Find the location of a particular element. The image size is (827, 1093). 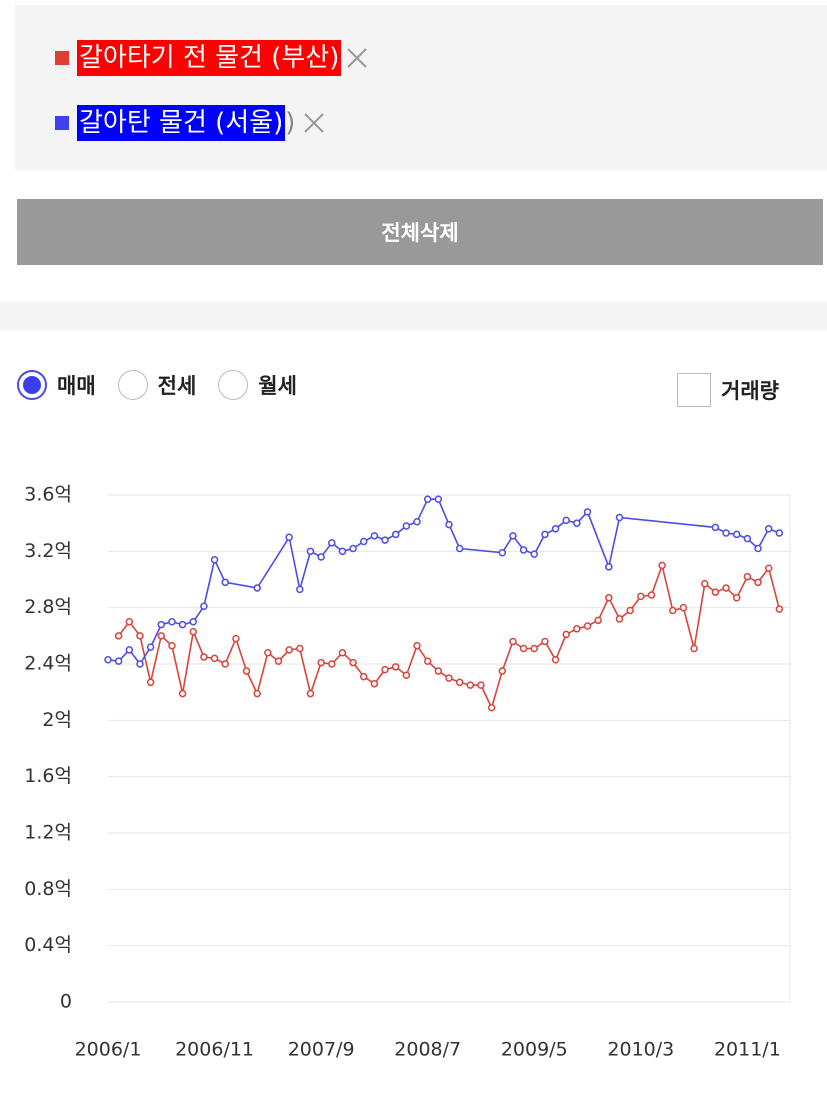

tag: 갈아타기 전 물건 (부산) is located at coordinates (212, 58).